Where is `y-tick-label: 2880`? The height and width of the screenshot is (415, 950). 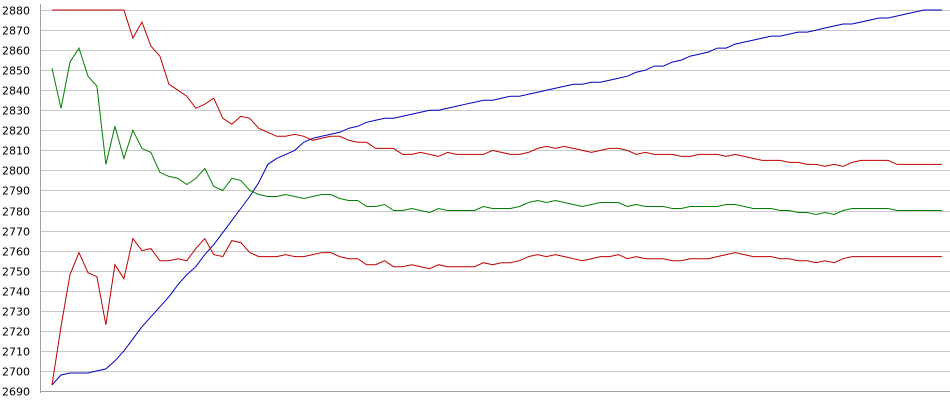 y-tick-label: 2880 is located at coordinates (16, 11).